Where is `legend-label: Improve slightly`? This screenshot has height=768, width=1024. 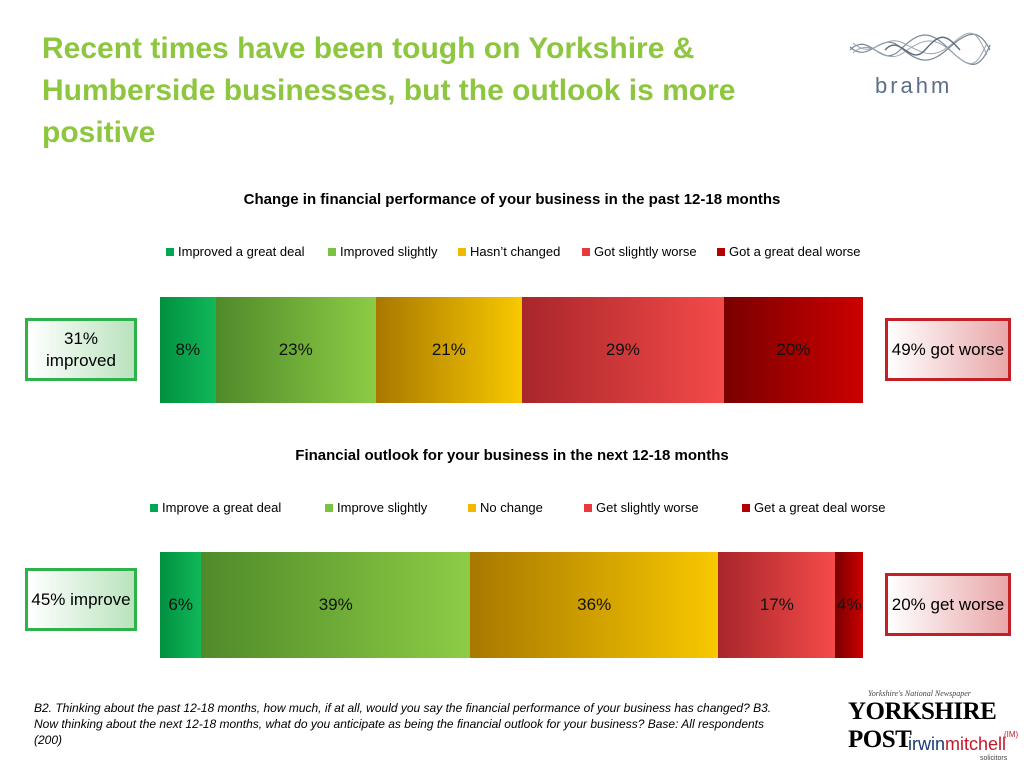
legend-label: Improve slightly is located at coordinates (382, 507).